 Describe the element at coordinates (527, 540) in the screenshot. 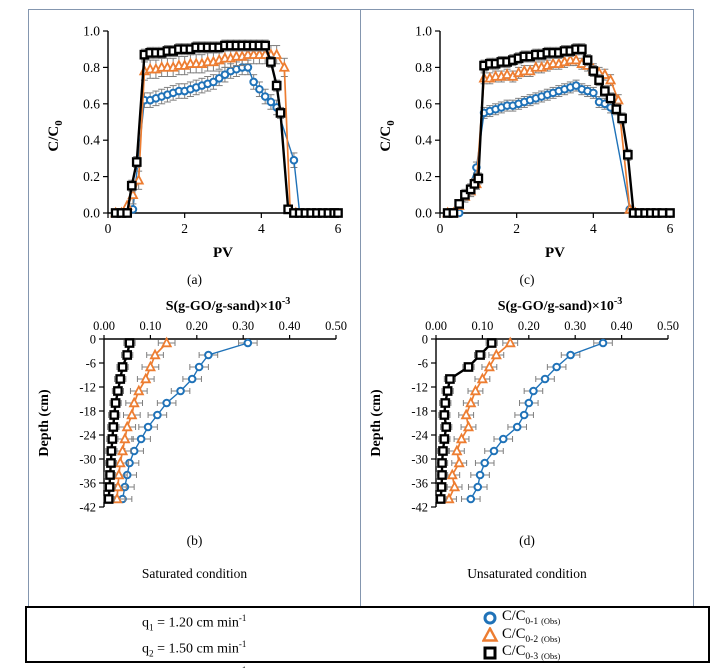

I see `panel-caption-d: (d)` at that location.